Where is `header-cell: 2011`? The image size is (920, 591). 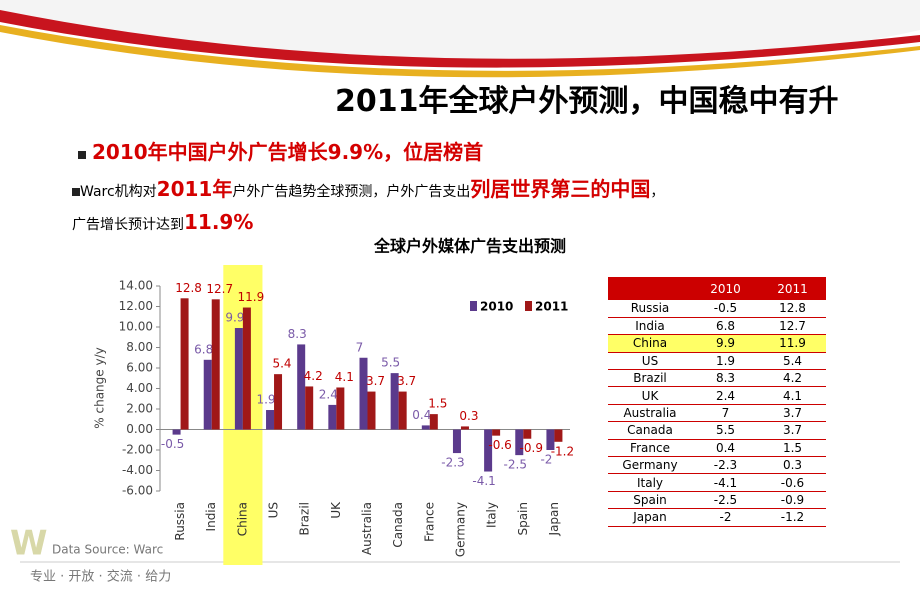
header-cell: 2011 is located at coordinates (792, 288).